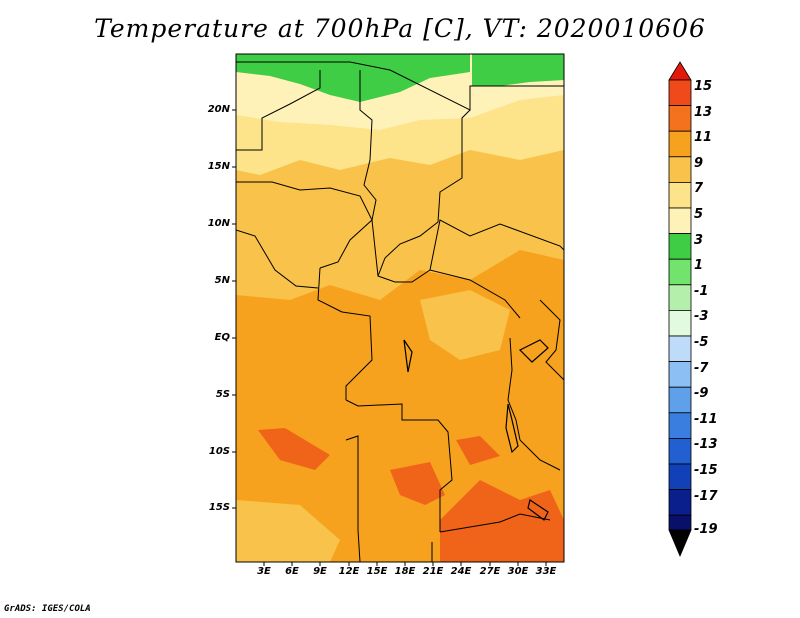 This screenshot has width=800, height=618. What do you see at coordinates (218, 166) in the screenshot?
I see `lat-label: 15N` at bounding box center [218, 166].